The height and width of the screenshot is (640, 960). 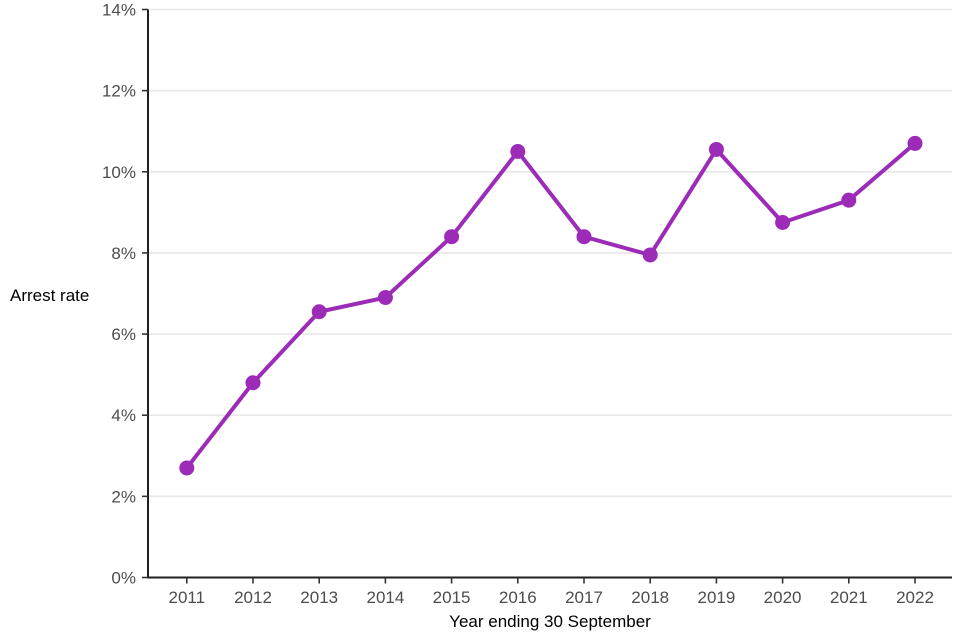 What do you see at coordinates (253, 597) in the screenshot?
I see `x-tick-label: 2012` at bounding box center [253, 597].